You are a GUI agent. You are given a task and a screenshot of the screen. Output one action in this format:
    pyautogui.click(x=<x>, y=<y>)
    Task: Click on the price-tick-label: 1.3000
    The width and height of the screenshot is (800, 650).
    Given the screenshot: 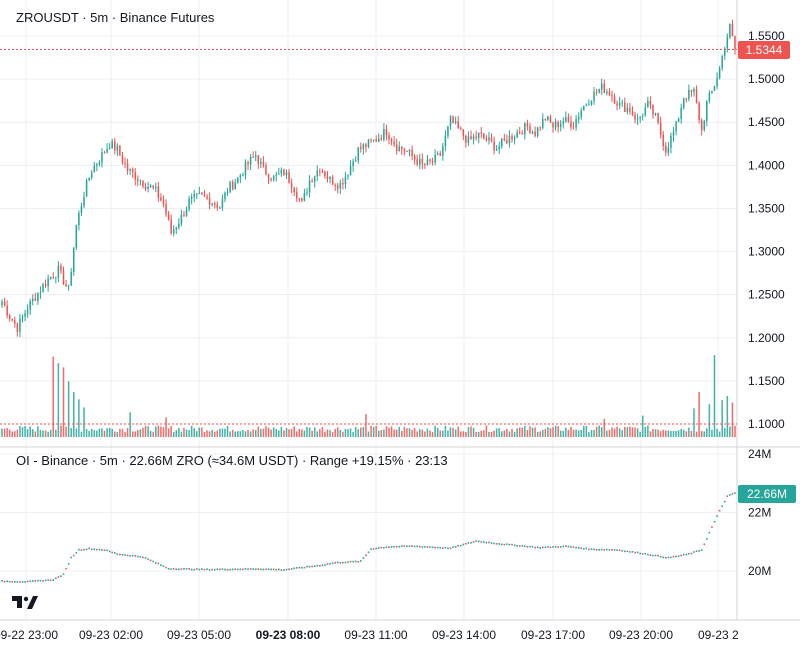 What is the action you would take?
    pyautogui.click(x=766, y=252)
    